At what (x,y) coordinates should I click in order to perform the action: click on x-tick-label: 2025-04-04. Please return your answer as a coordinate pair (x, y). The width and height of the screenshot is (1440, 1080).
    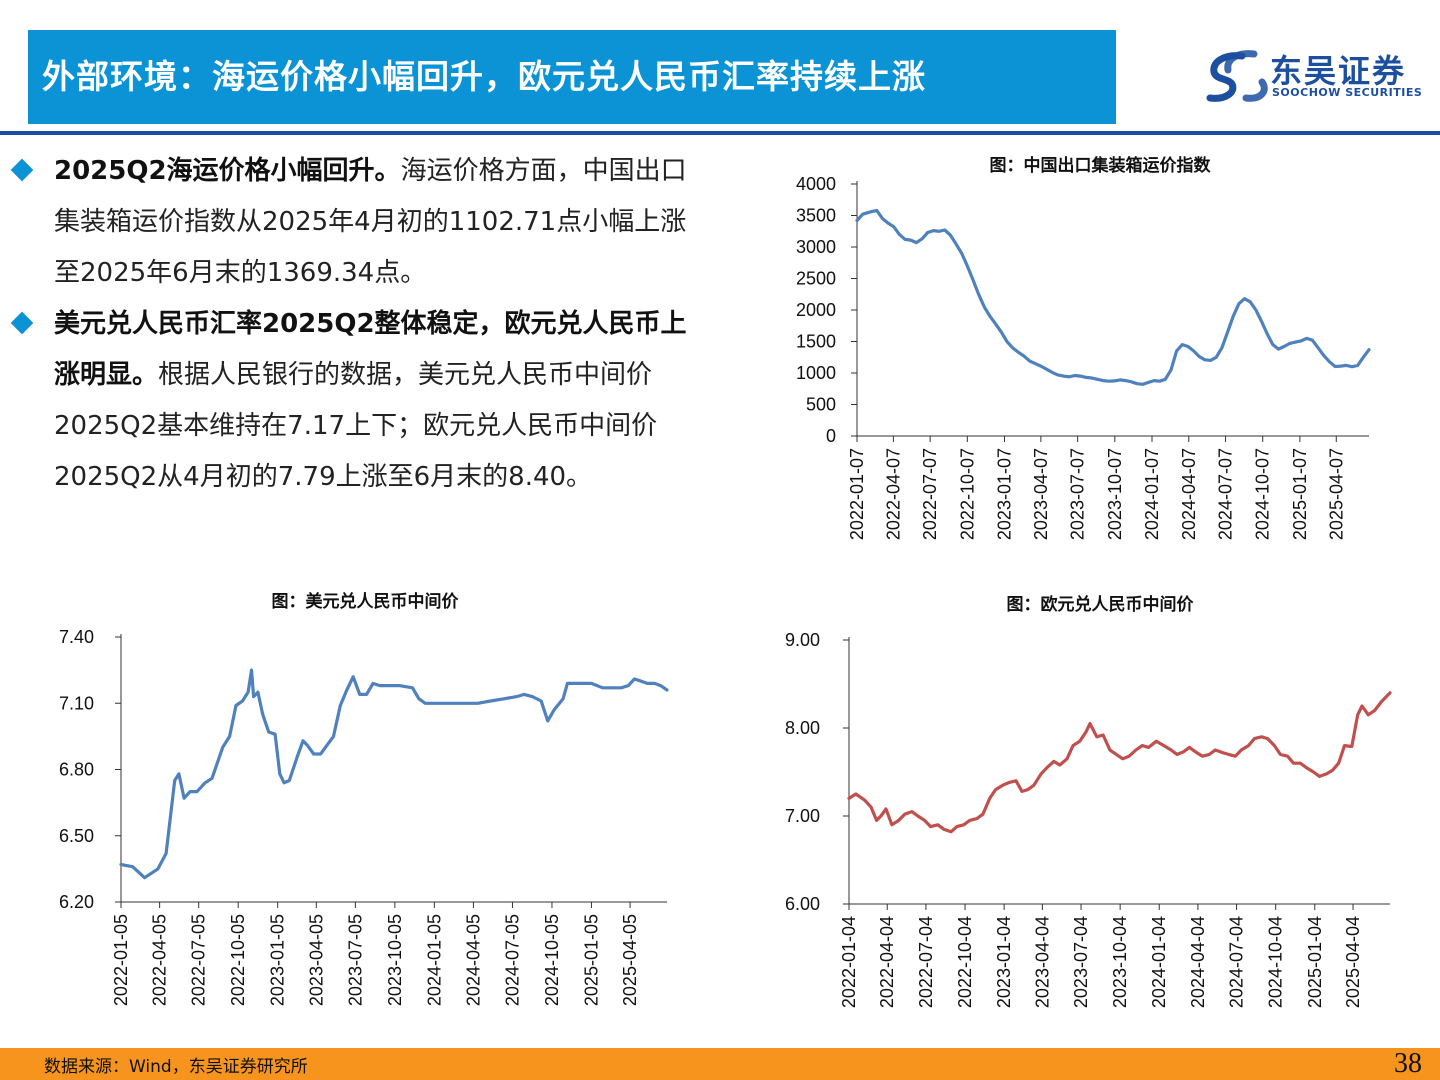
    Looking at the image, I should click on (1353, 962).